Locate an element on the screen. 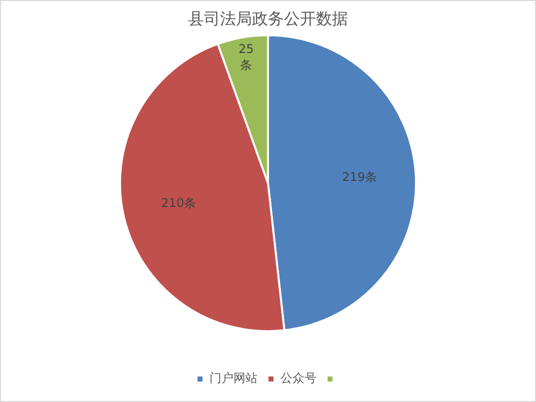  data-label: 210条 is located at coordinates (178, 203).